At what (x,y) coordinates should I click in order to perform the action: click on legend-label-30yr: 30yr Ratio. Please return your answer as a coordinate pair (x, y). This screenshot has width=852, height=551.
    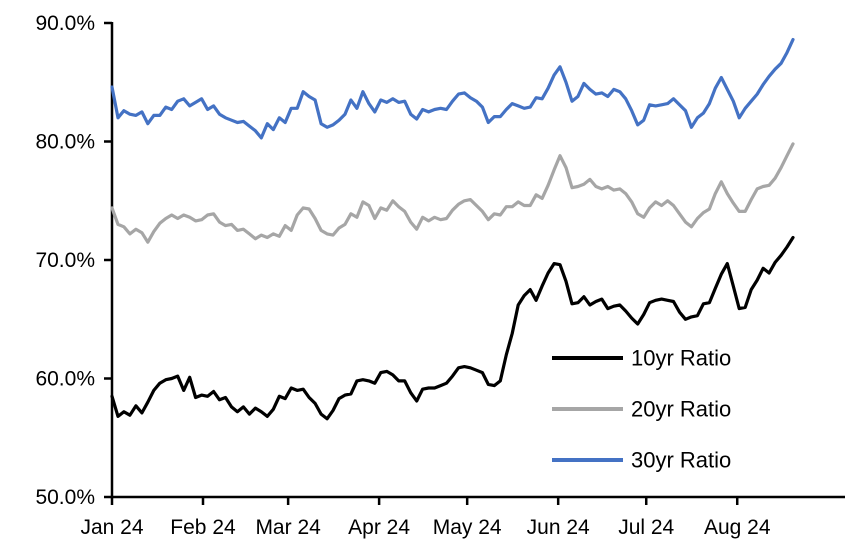
    Looking at the image, I should click on (681, 460).